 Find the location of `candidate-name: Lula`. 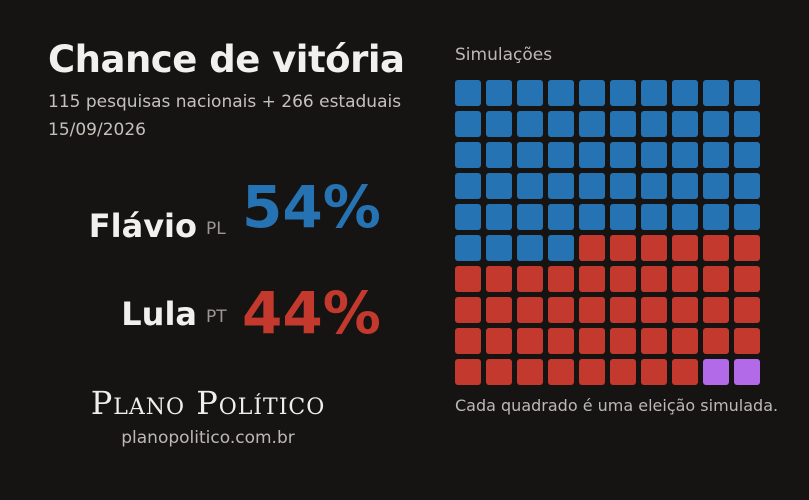

candidate-name: Lula is located at coordinates (159, 314).